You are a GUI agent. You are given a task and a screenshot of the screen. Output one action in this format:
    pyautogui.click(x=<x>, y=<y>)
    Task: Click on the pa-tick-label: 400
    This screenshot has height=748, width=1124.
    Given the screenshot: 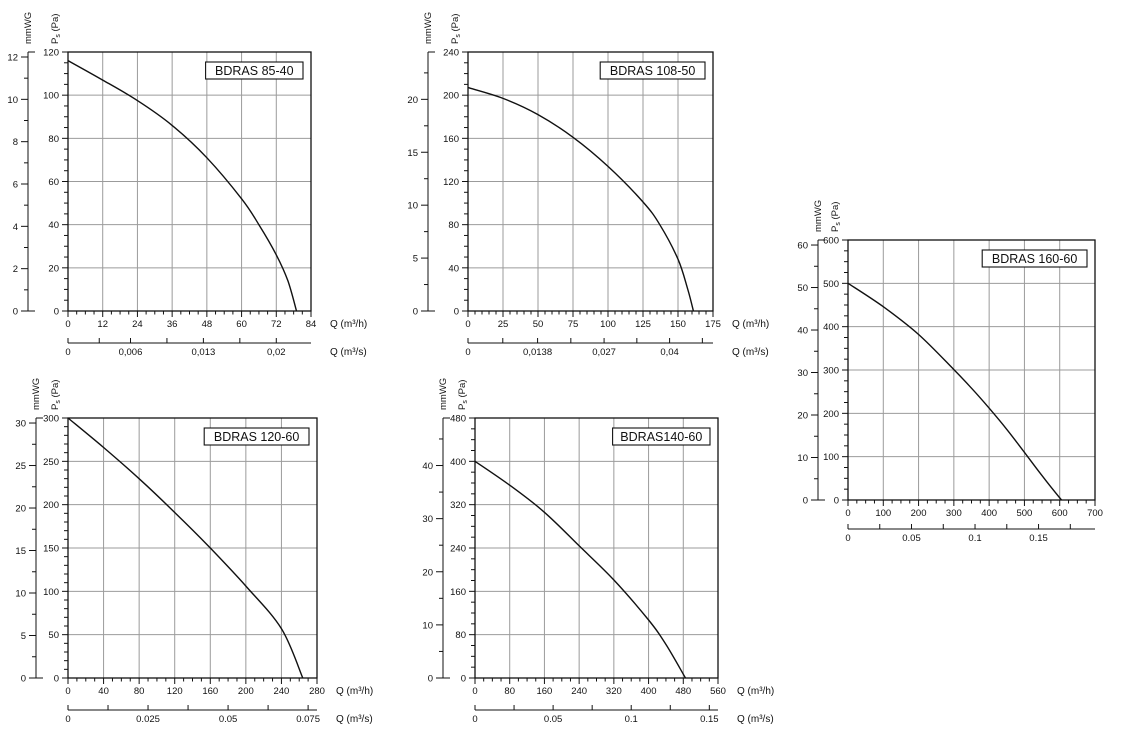 What is the action you would take?
    pyautogui.click(x=458, y=462)
    